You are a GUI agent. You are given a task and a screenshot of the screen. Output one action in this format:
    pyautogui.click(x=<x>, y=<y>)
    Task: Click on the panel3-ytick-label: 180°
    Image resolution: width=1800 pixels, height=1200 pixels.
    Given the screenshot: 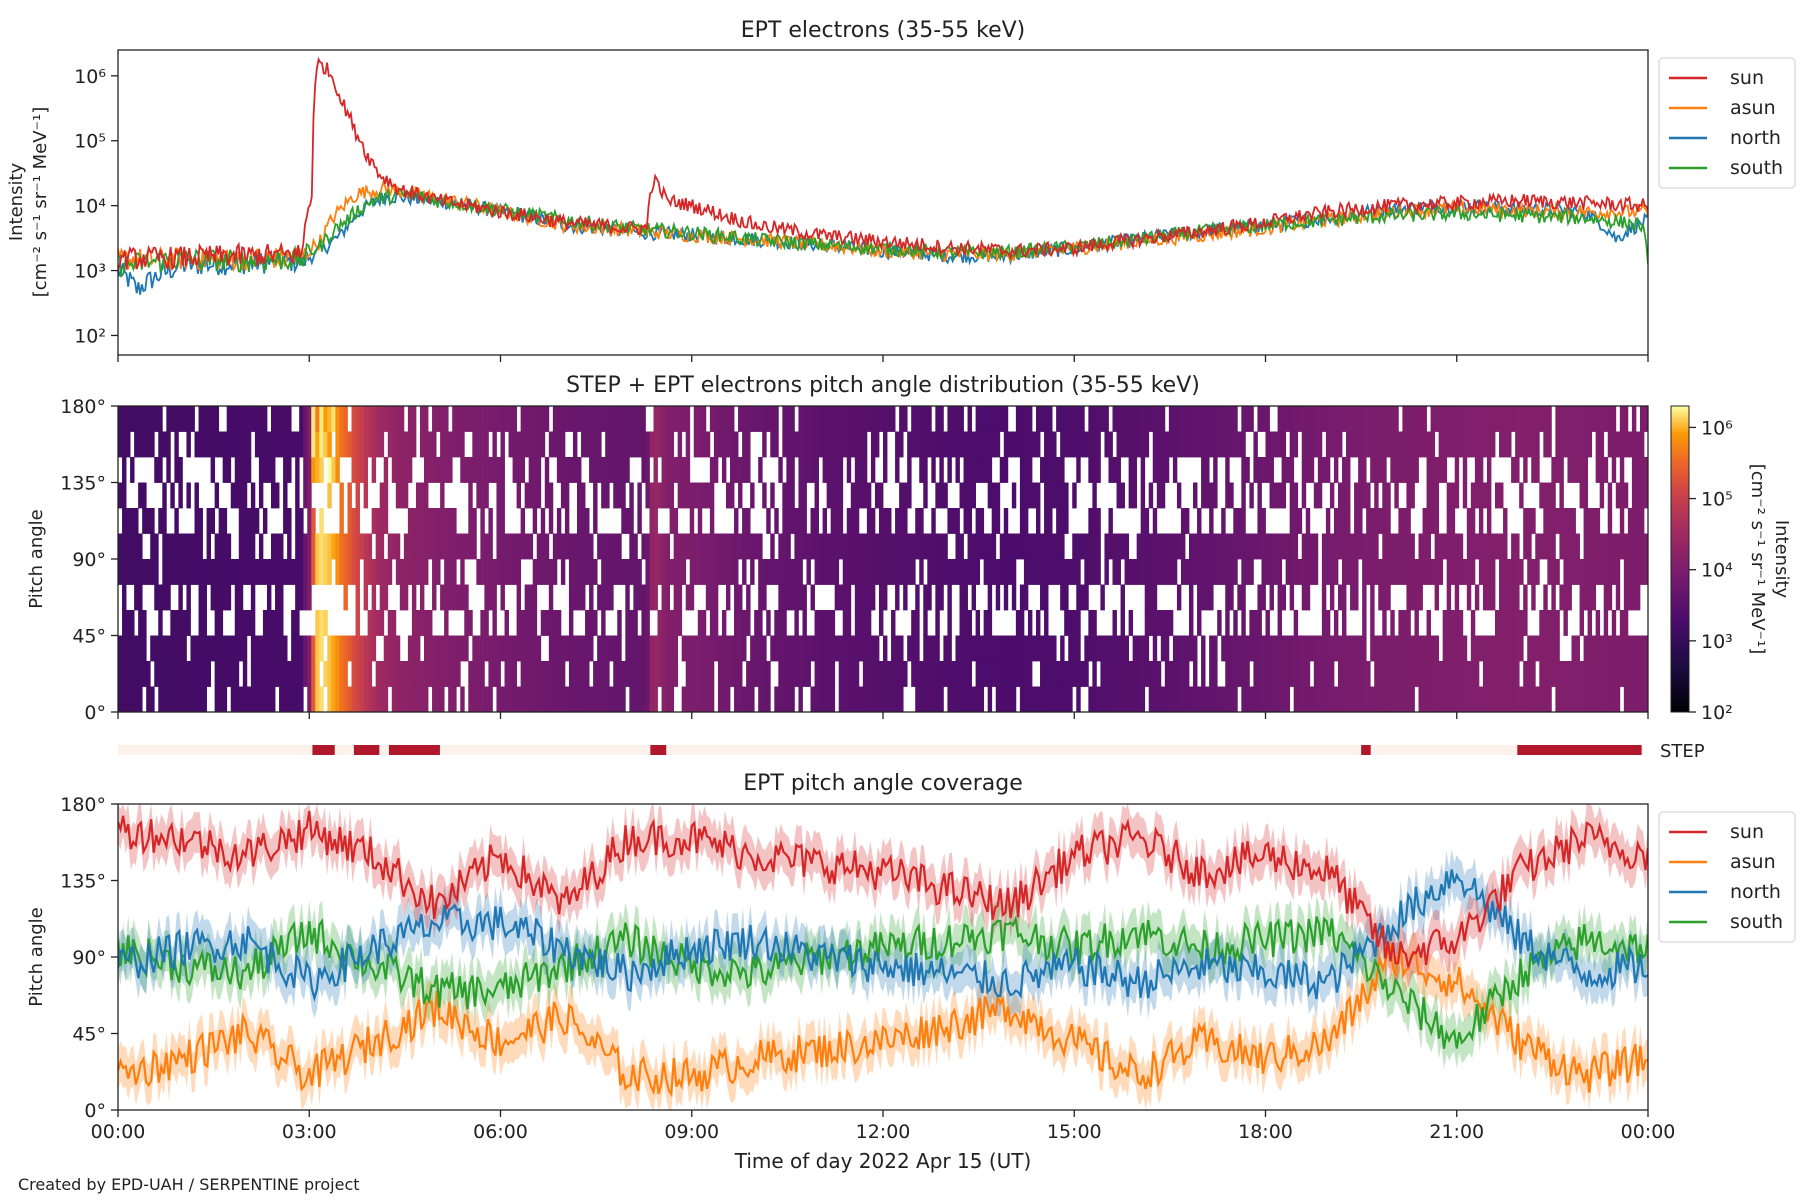 What is the action you would take?
    pyautogui.click(x=83, y=805)
    